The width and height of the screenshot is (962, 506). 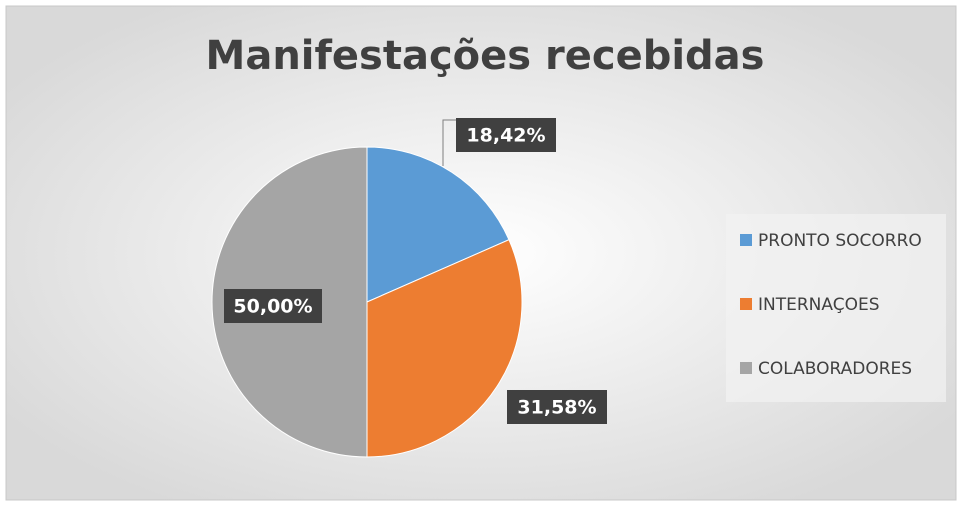 I want to click on data-label: 31,58%, so click(x=556, y=408).